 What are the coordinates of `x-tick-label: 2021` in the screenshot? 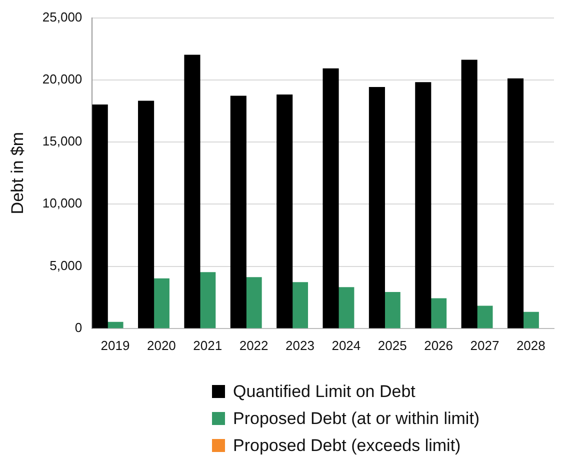 It's located at (207, 345).